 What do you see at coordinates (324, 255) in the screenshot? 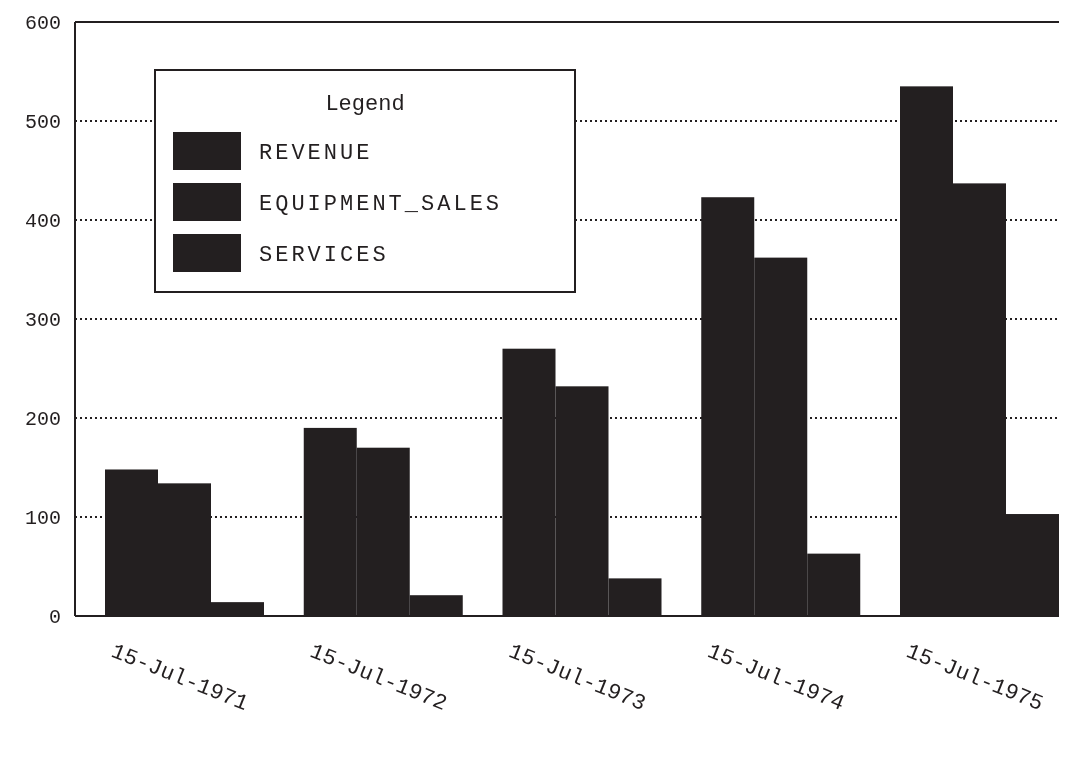
I see `legend-label: SERVICES` at bounding box center [324, 255].